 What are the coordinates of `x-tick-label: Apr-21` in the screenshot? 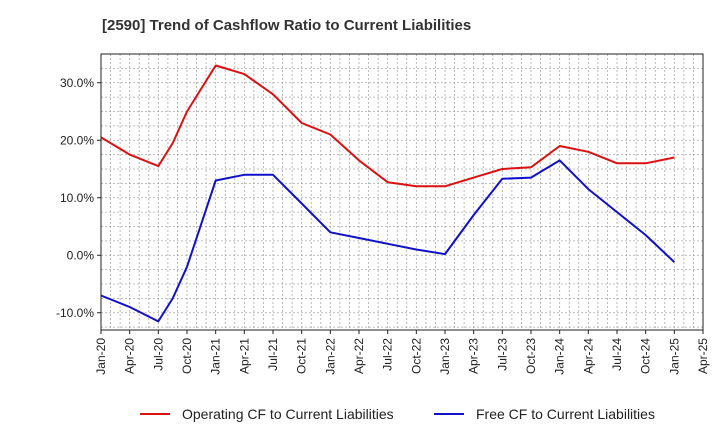 It's located at (244, 356).